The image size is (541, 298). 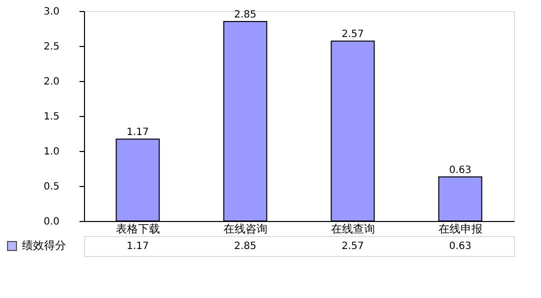 What do you see at coordinates (138, 229) in the screenshot?
I see `x-tick-label: 表格下载` at bounding box center [138, 229].